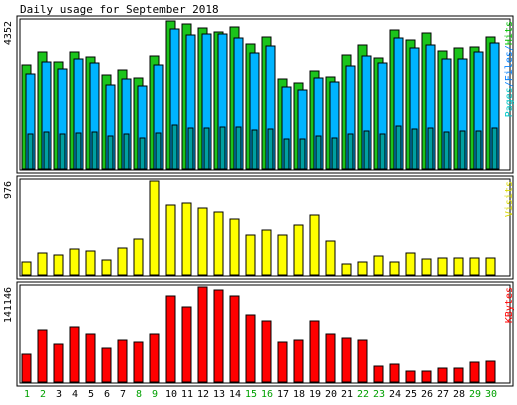 This screenshot has height=405, width=517. I want to click on day-label: 2, so click(43, 394).